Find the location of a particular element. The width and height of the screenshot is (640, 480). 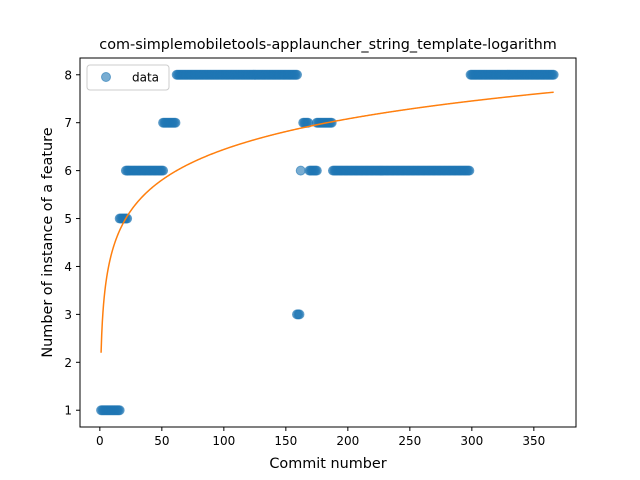

y-tick-label: 8 is located at coordinates (68, 75).